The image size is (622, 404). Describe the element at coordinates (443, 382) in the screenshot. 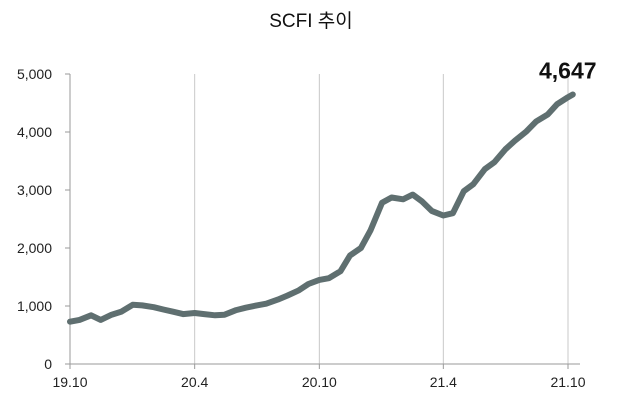

I see `x-tick-label: 21.4` at that location.